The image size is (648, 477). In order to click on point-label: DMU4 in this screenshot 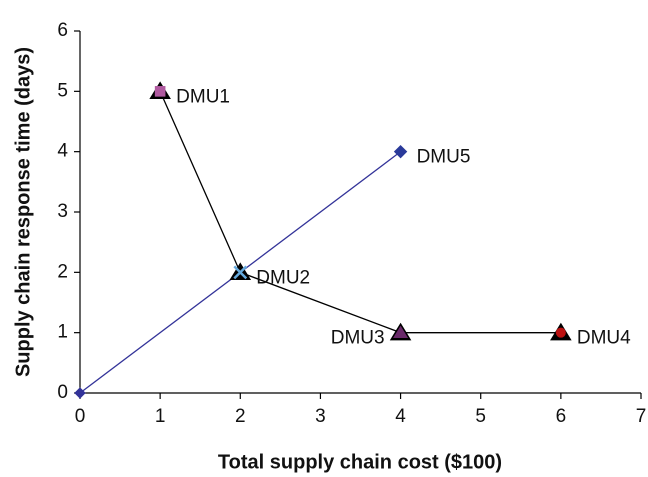, I will do `click(604, 338)`.